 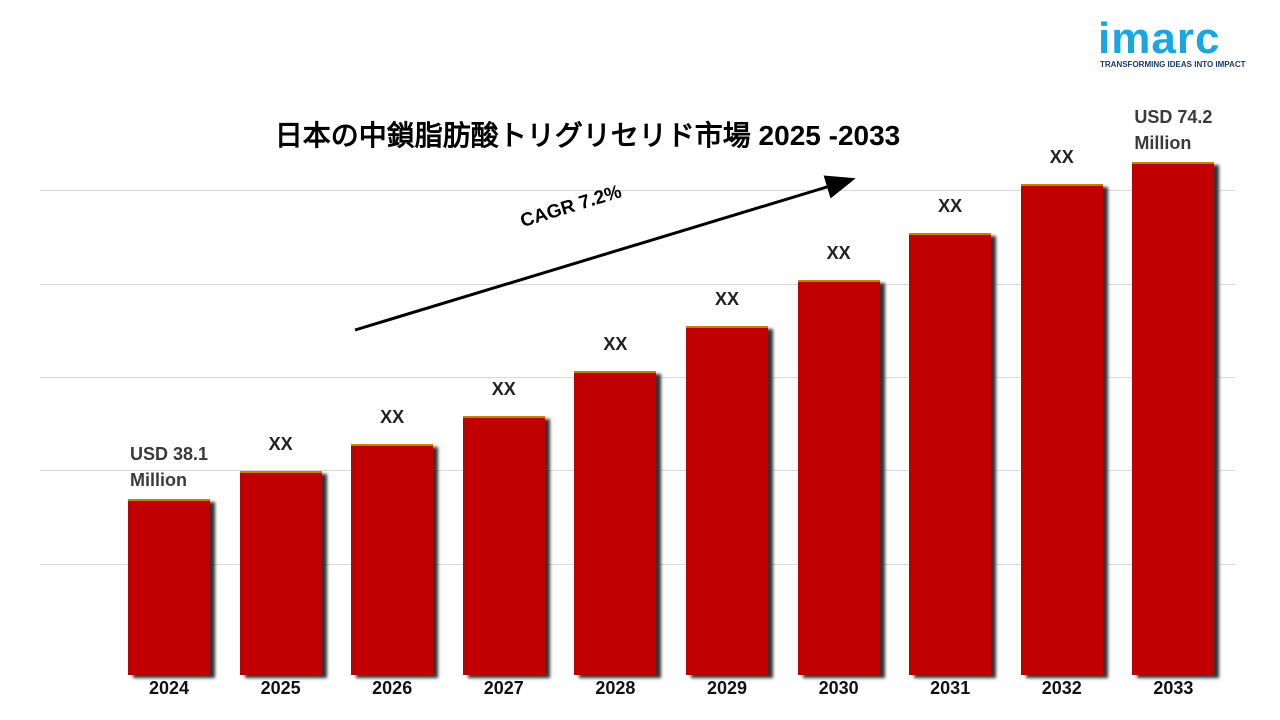 What do you see at coordinates (169, 467) in the screenshot?
I see `data-label: USD 38.1 Million` at bounding box center [169, 467].